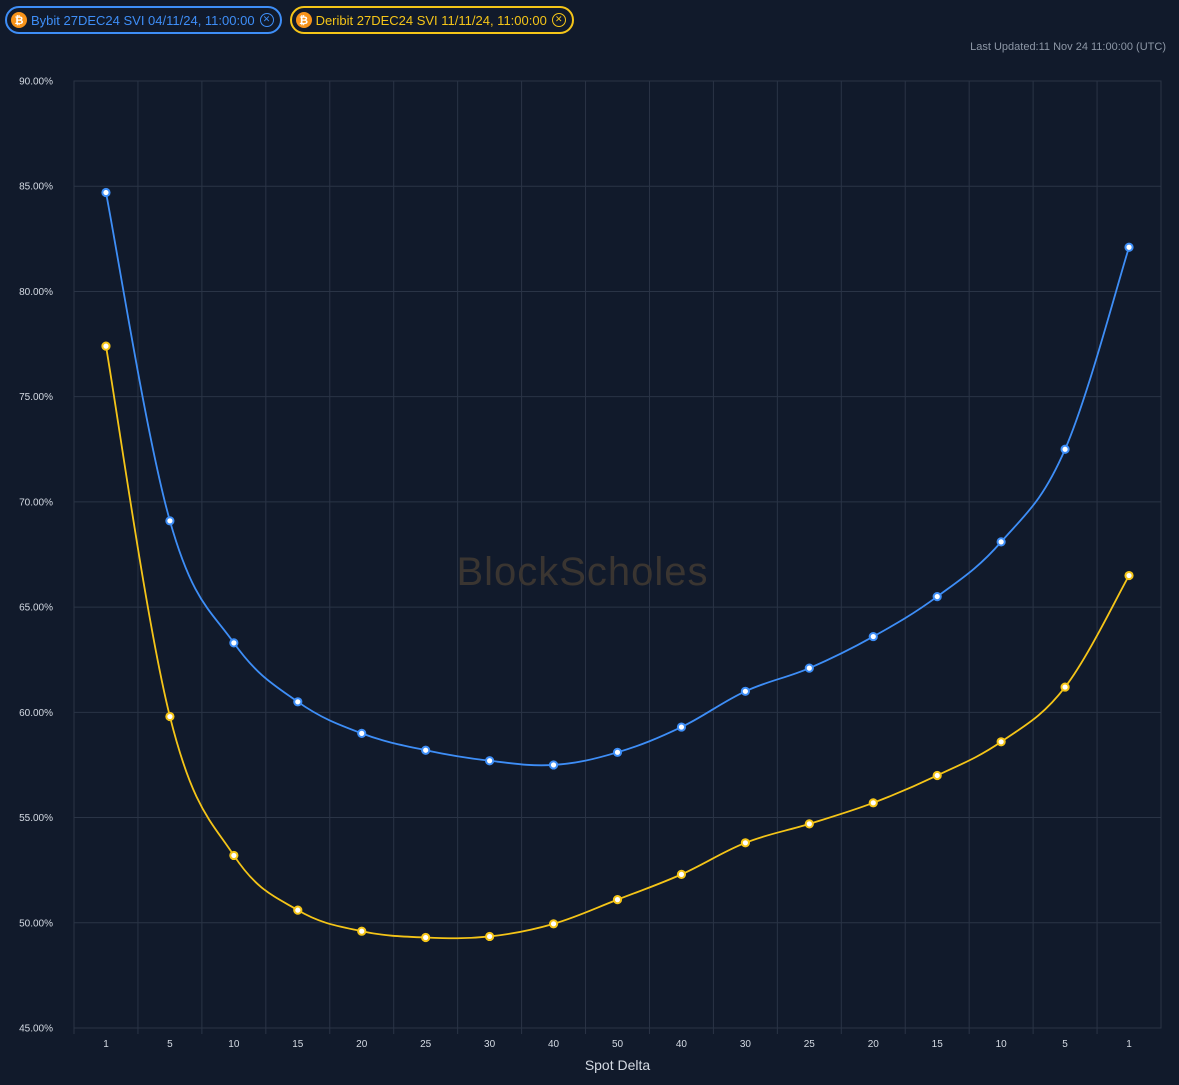 The width and height of the screenshot is (1179, 1085). I want to click on y-tick-label: 75.00%, so click(36, 397).